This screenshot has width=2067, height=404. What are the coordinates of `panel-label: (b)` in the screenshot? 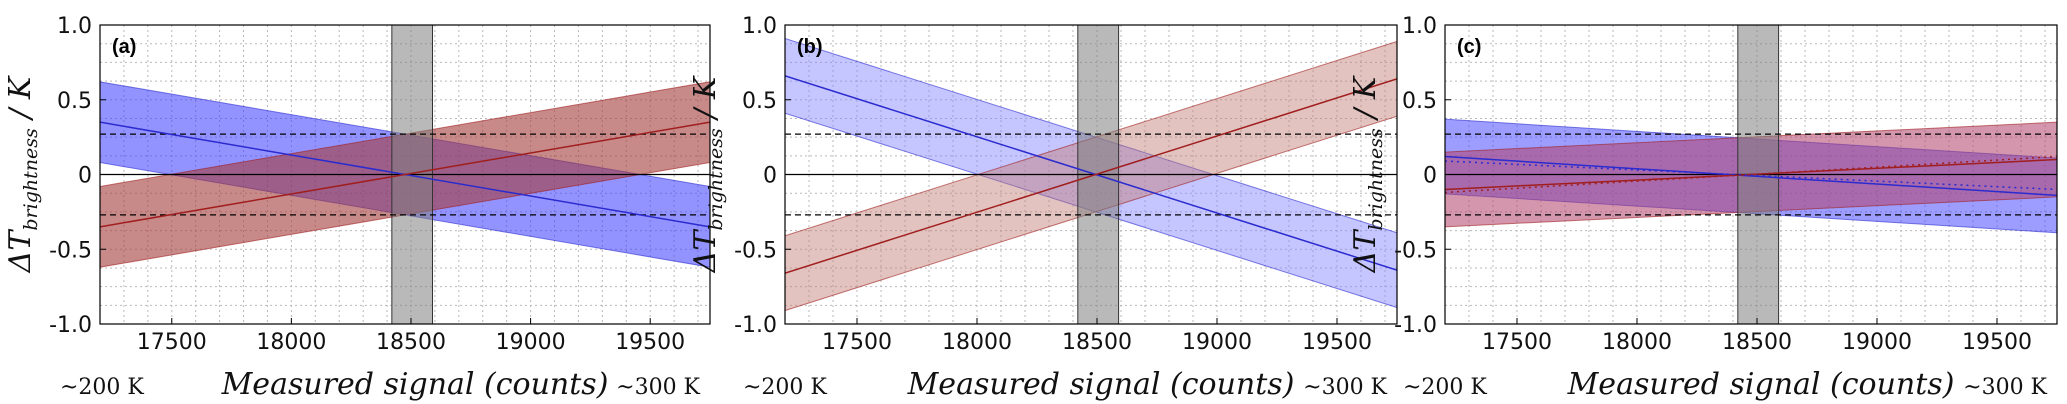 It's located at (810, 47).